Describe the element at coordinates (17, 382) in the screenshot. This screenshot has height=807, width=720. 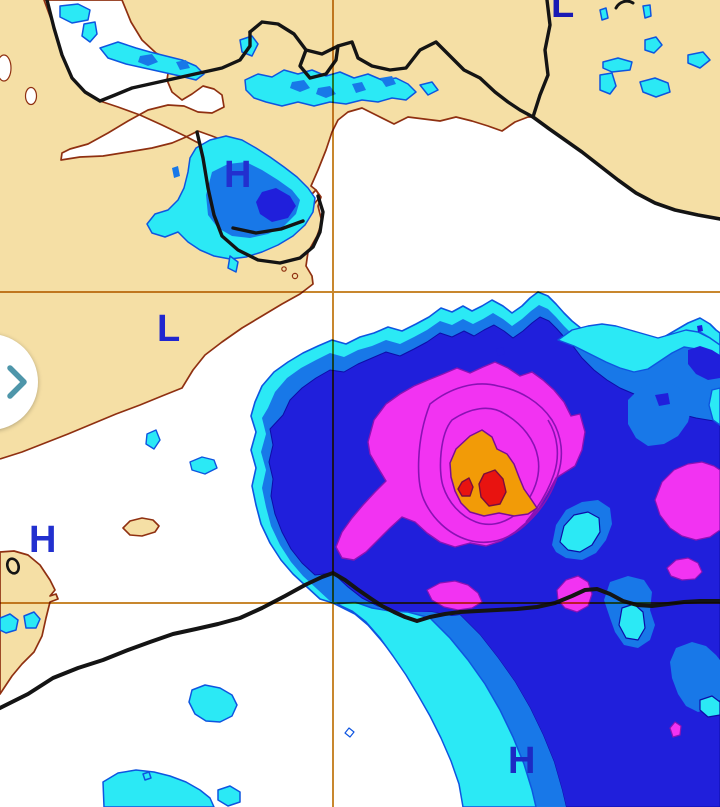
I see `chevron-right-icon` at that location.